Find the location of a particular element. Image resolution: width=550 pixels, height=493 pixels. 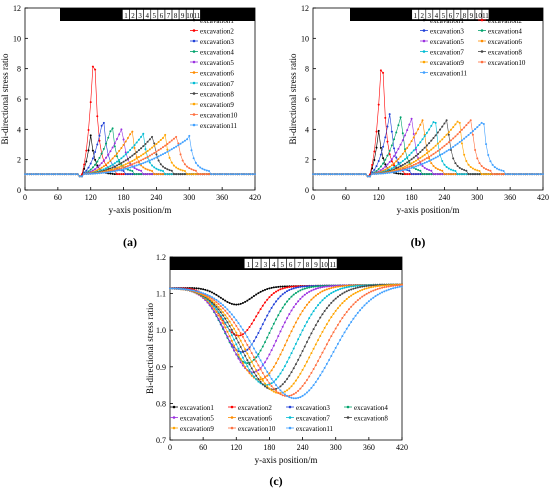

series-line-excavation10 is located at coordinates (428, 148).